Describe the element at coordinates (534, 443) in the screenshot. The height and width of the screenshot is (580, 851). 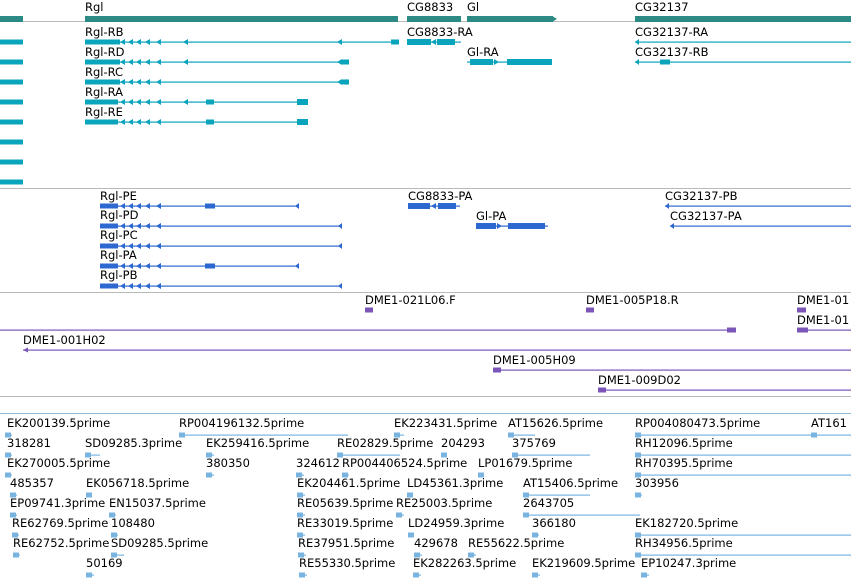
I see `est-label: 375769` at that location.